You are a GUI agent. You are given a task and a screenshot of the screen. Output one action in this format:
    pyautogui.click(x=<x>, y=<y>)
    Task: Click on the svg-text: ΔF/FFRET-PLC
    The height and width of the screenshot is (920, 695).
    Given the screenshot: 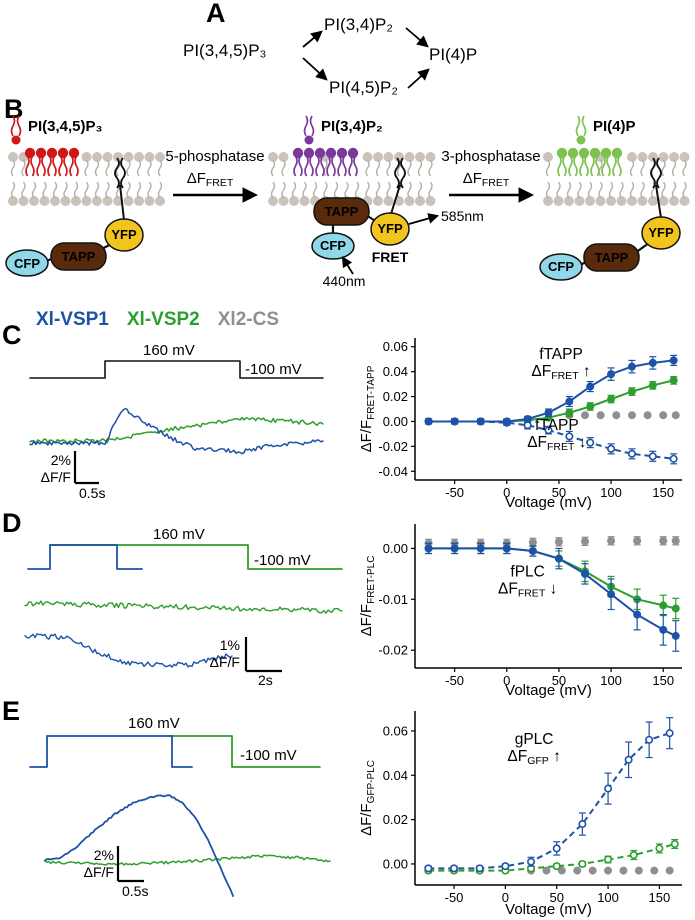 What is the action you would take?
    pyautogui.click(x=368, y=596)
    